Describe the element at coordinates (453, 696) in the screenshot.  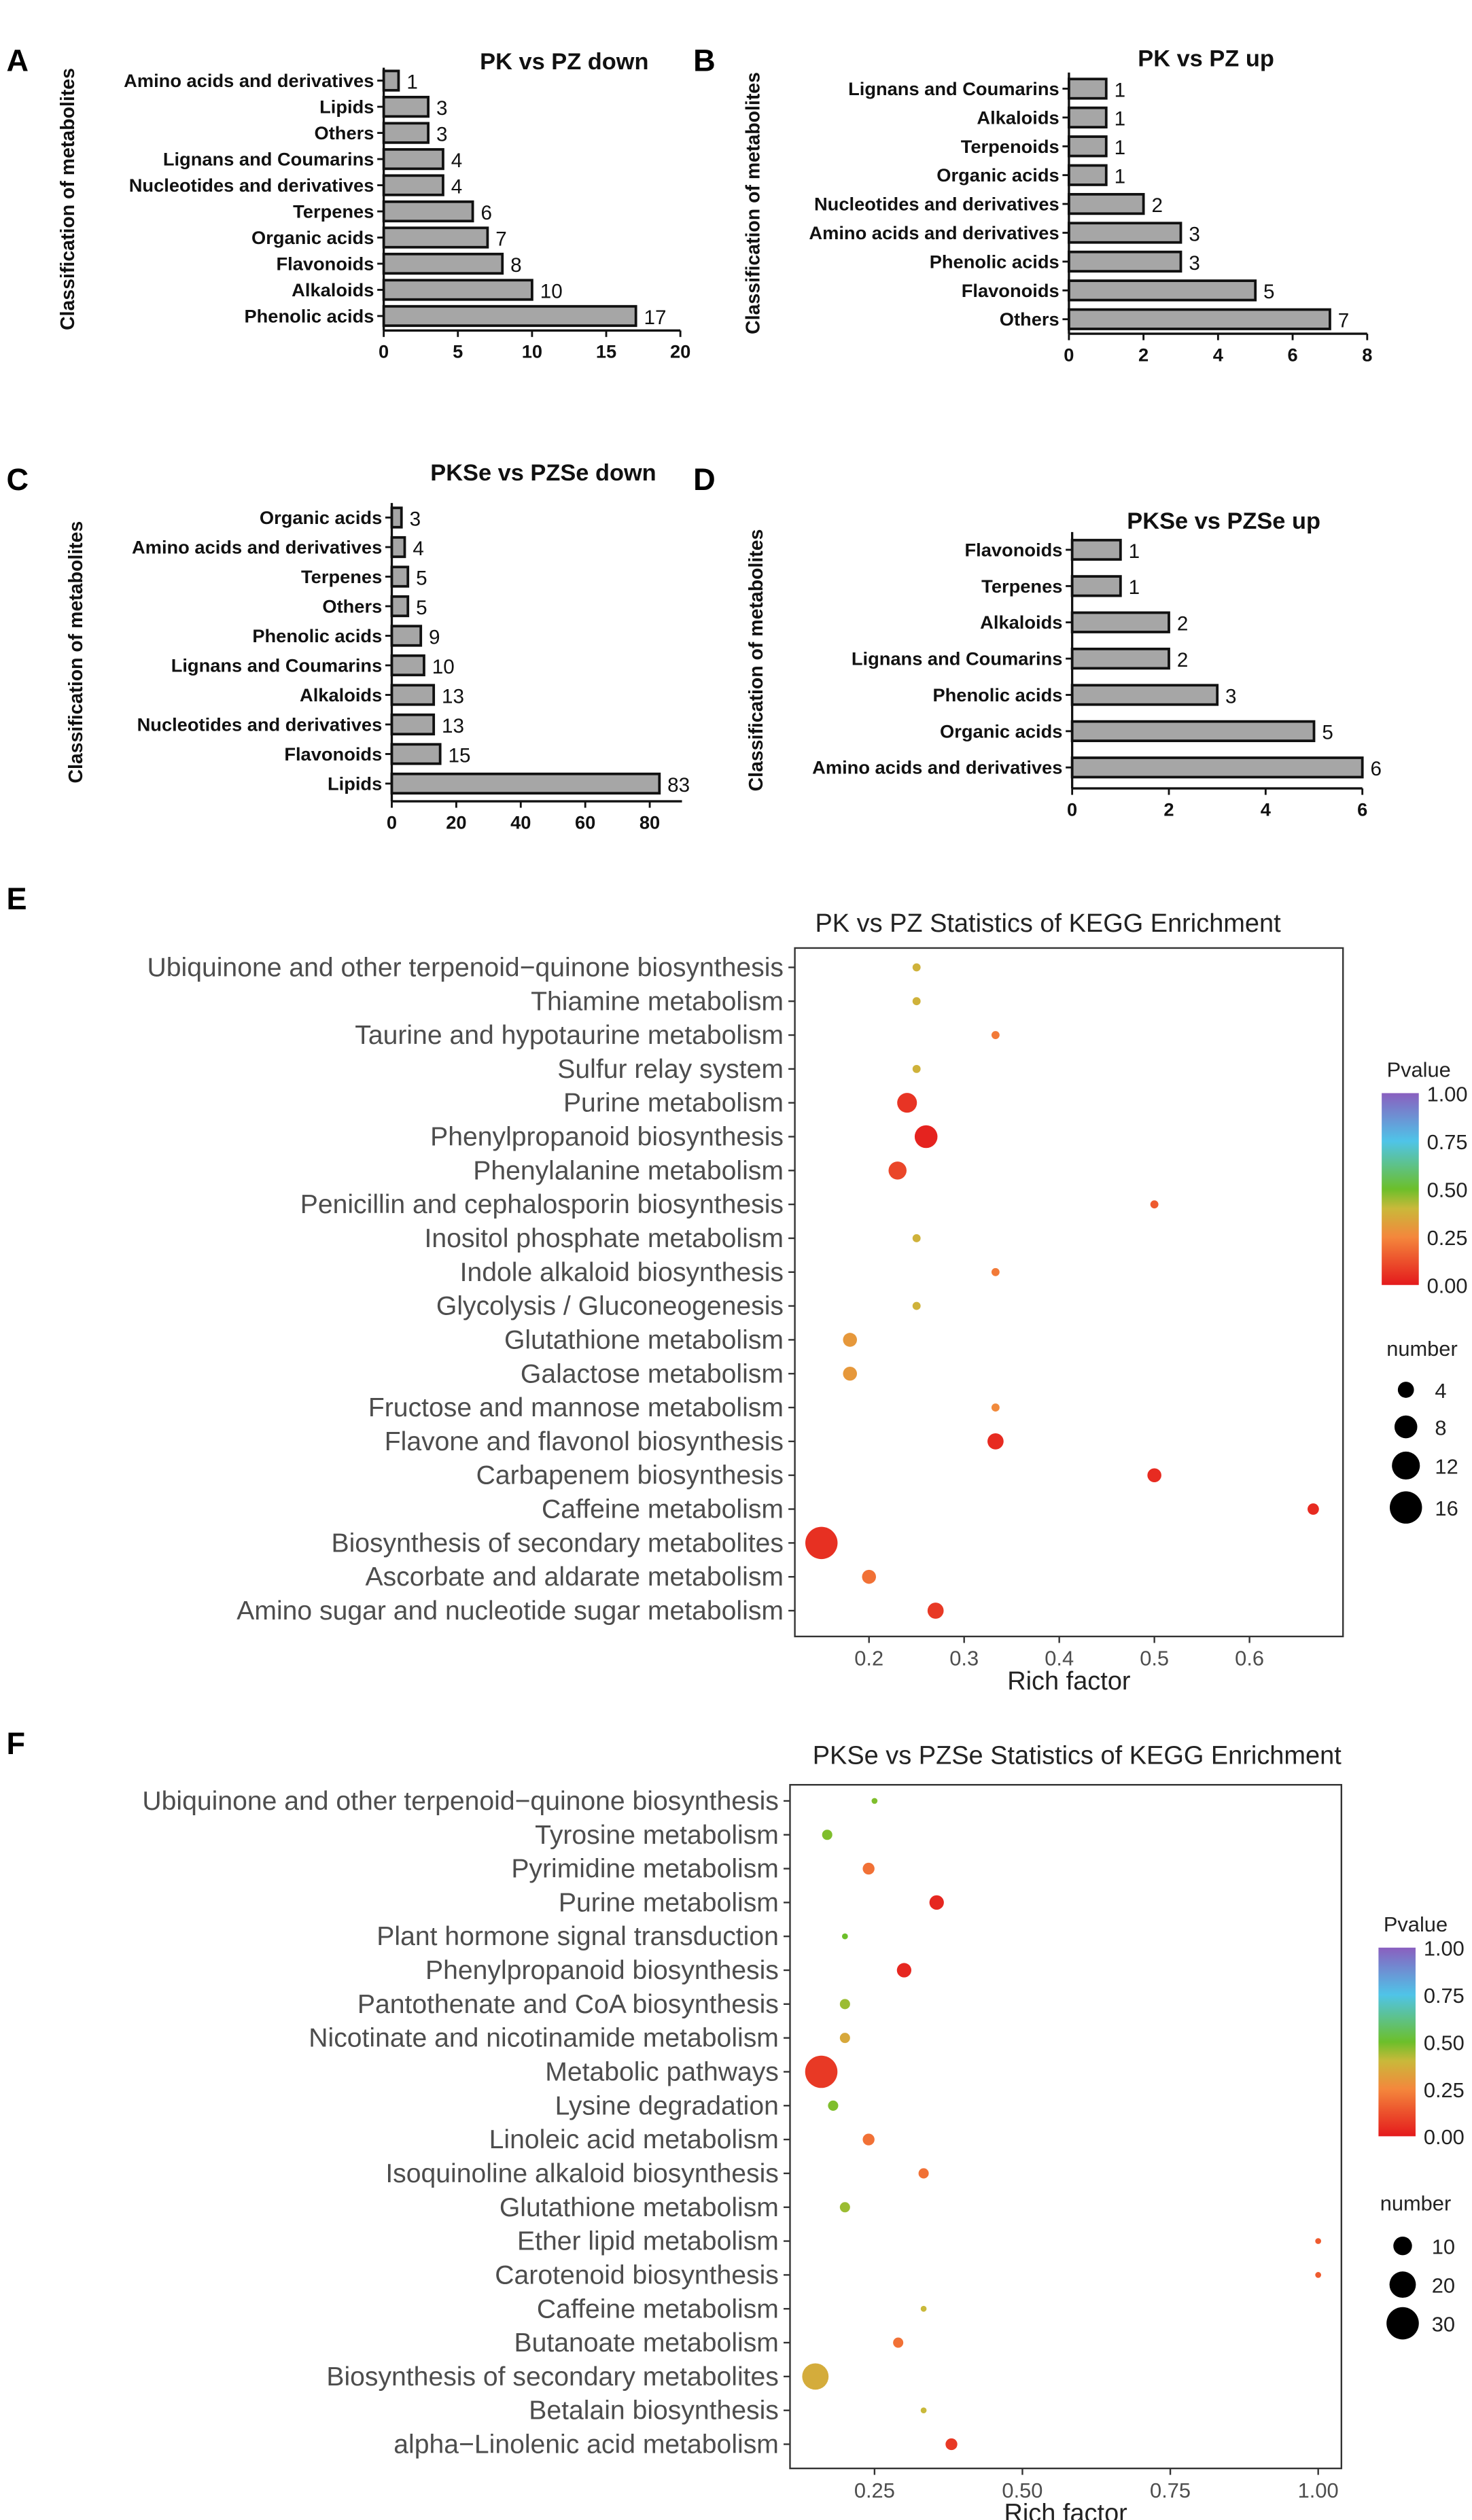
I see `data-label: 13` at that location.